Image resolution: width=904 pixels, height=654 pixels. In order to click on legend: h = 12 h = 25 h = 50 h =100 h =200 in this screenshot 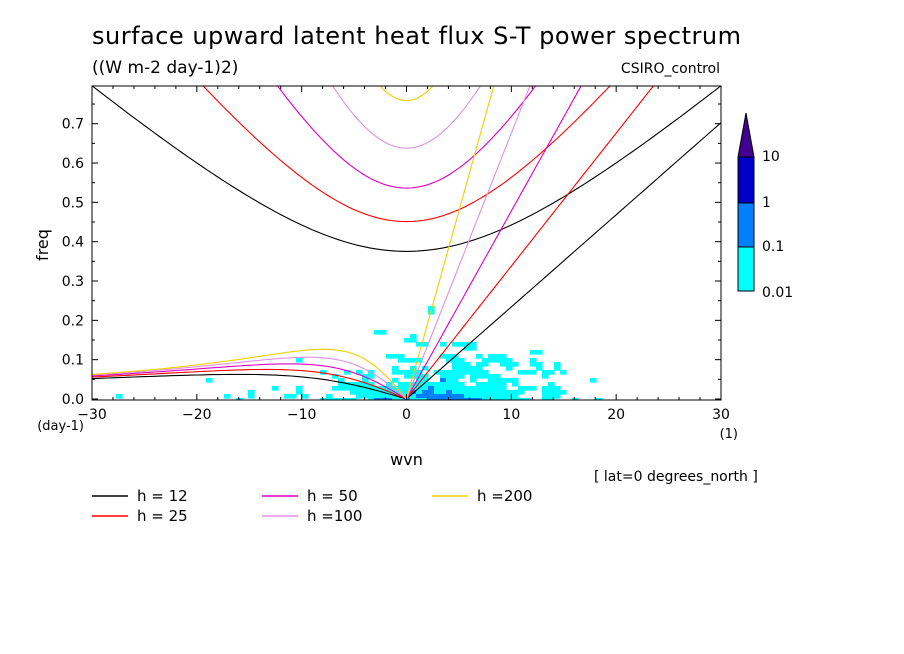, I will do `click(312, 506)`.